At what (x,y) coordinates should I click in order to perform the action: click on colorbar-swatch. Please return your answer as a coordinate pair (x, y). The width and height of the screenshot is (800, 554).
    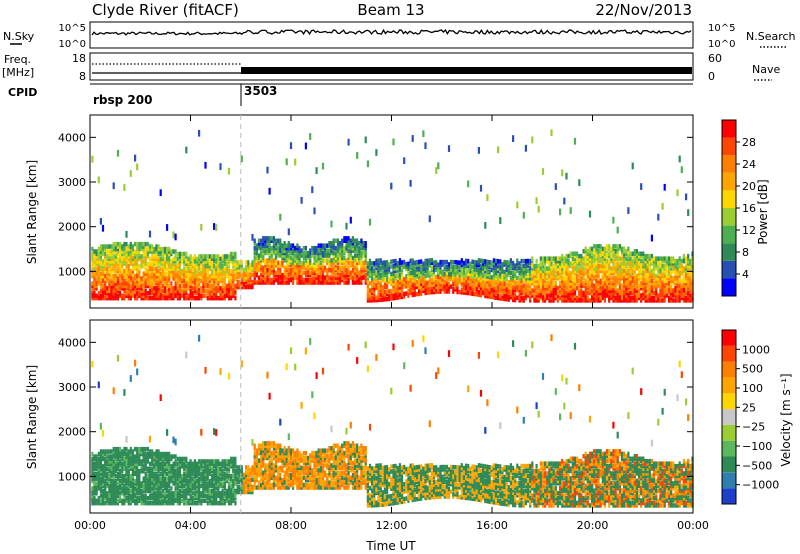
    Looking at the image, I should click on (729, 287).